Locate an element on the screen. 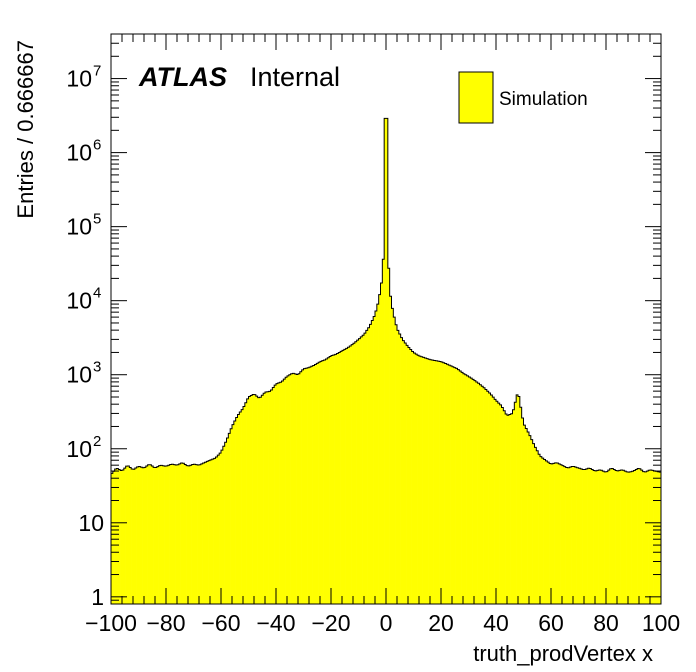 This screenshot has width=696, height=672. legend-swatch is located at coordinates (476, 97).